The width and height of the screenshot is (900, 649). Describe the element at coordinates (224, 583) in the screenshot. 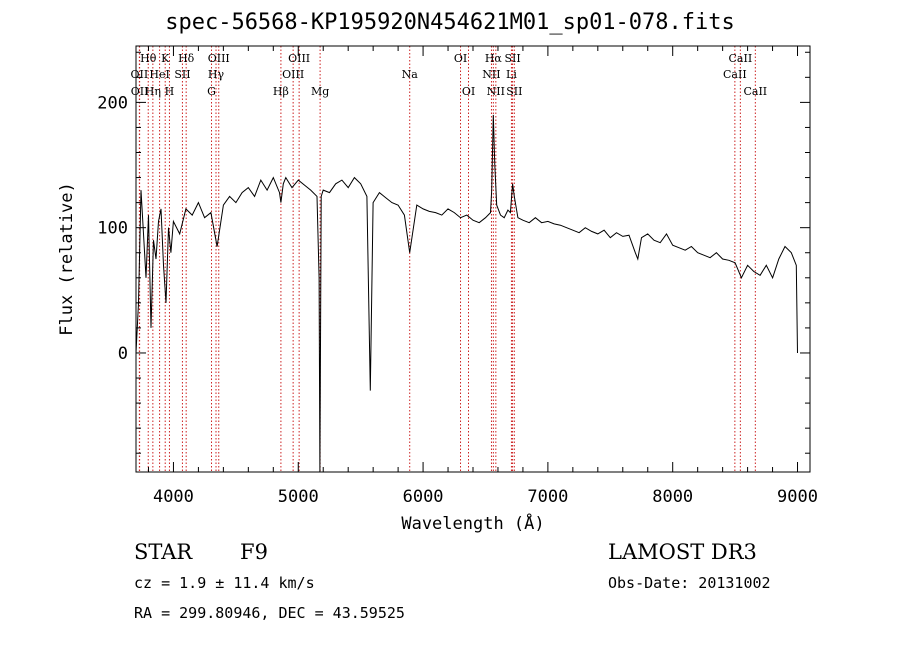

I see `redshift-info: cz = 1.9 ± 11.4 km/s` at that location.